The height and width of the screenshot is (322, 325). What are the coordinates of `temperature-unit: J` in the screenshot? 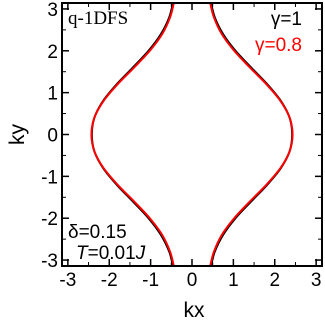 It's located at (140, 253).